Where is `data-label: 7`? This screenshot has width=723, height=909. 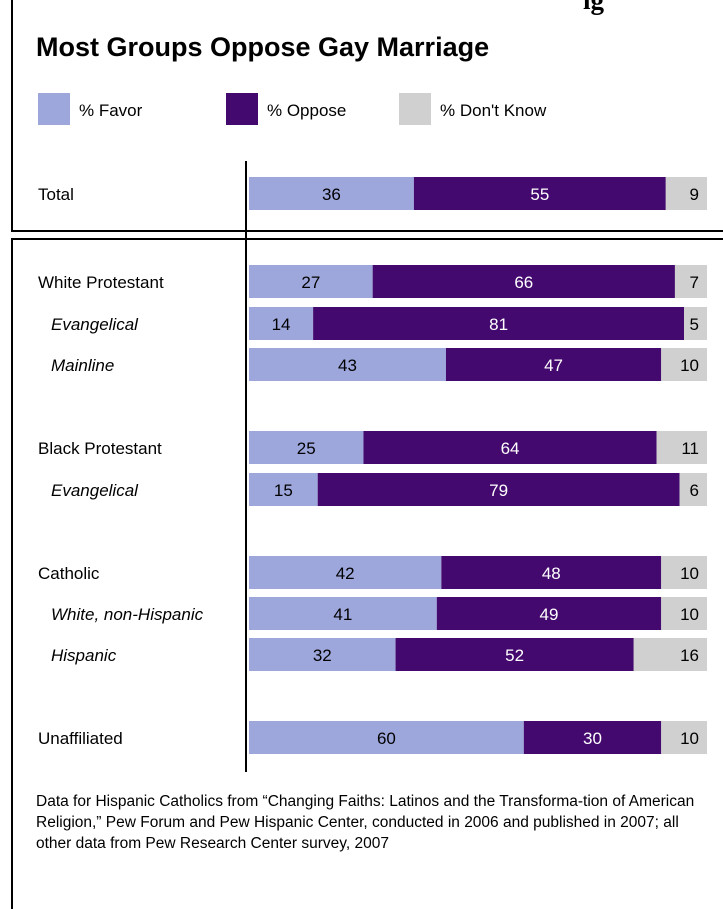
data-label: 7 is located at coordinates (694, 282).